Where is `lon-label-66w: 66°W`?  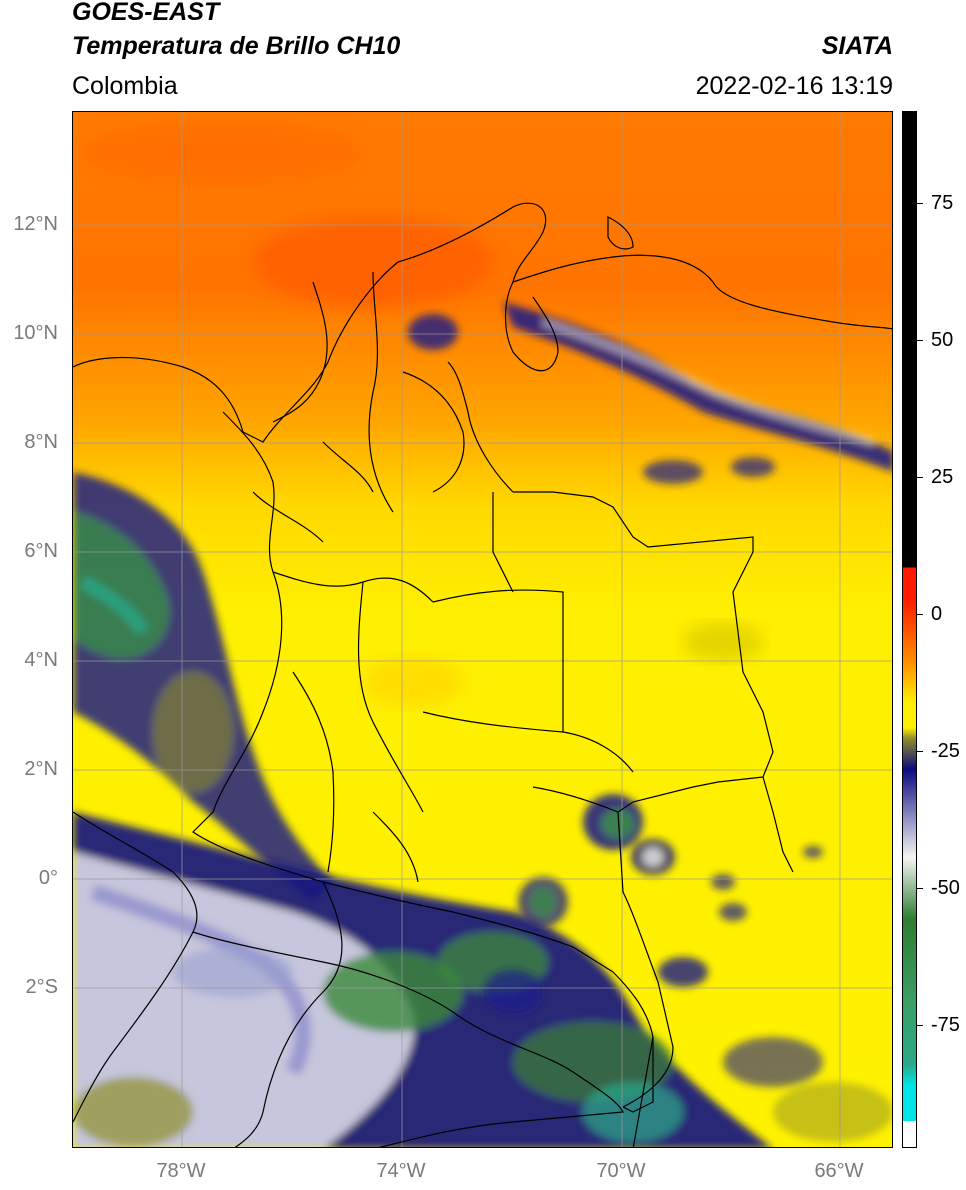
lon-label-66w: 66°W is located at coordinates (839, 1171).